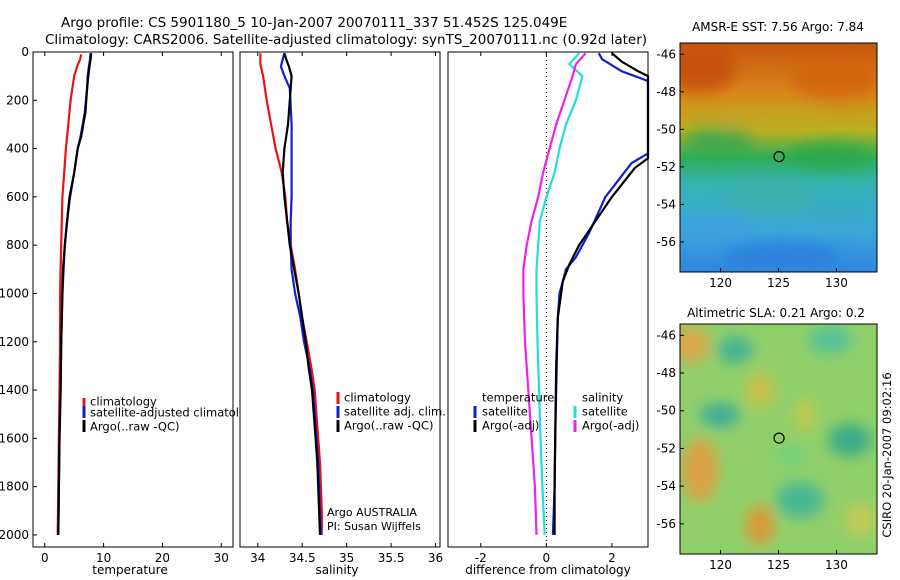 This screenshot has height=580, width=900. I want to click on legend-temp-argo: Argo(-adj), so click(510, 426).